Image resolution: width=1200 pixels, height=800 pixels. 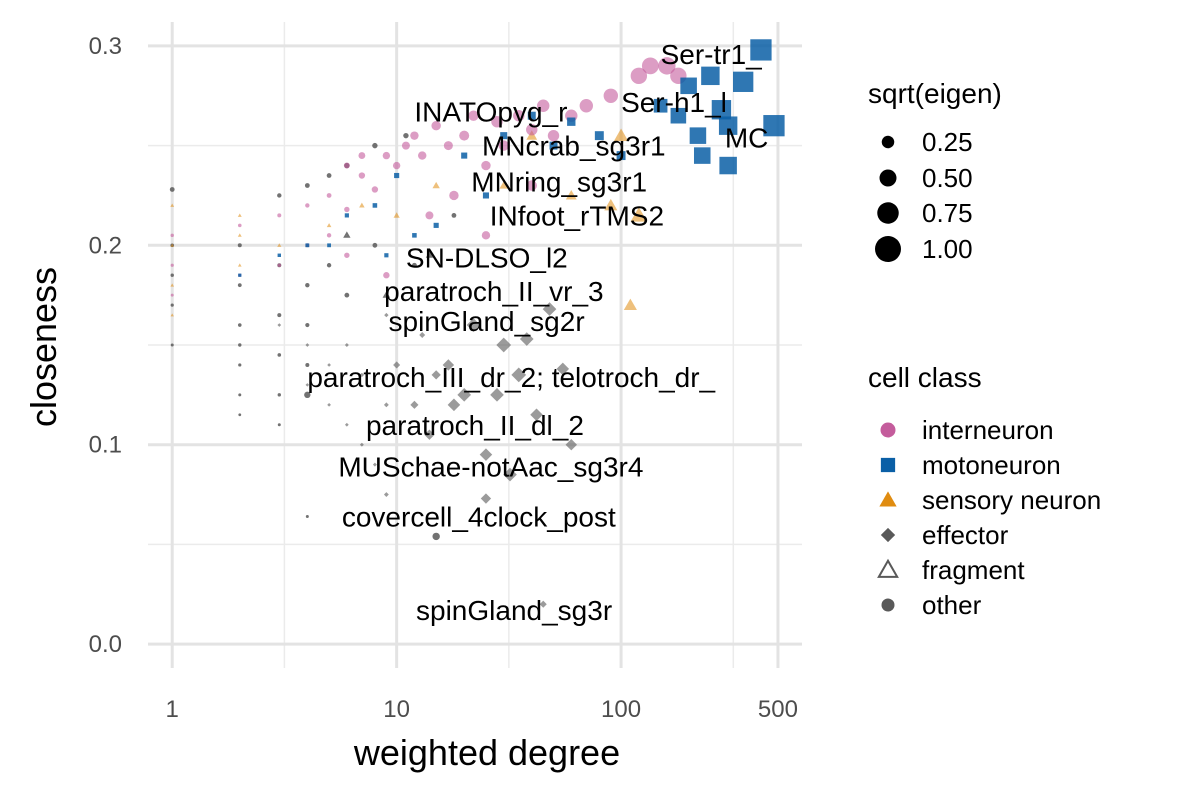 I want to click on y-tick-label: 0.0, so click(x=105, y=644).